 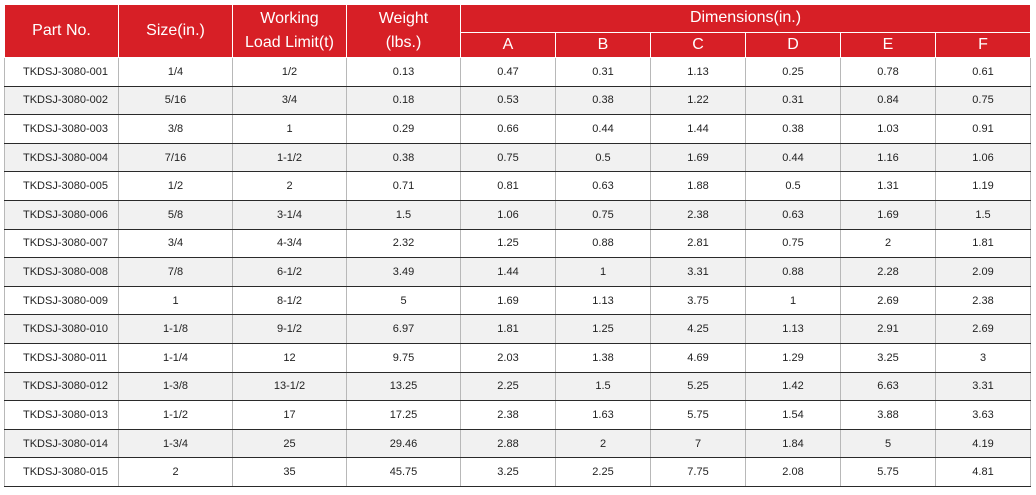 I want to click on weight-cell: 5, so click(x=403, y=301).